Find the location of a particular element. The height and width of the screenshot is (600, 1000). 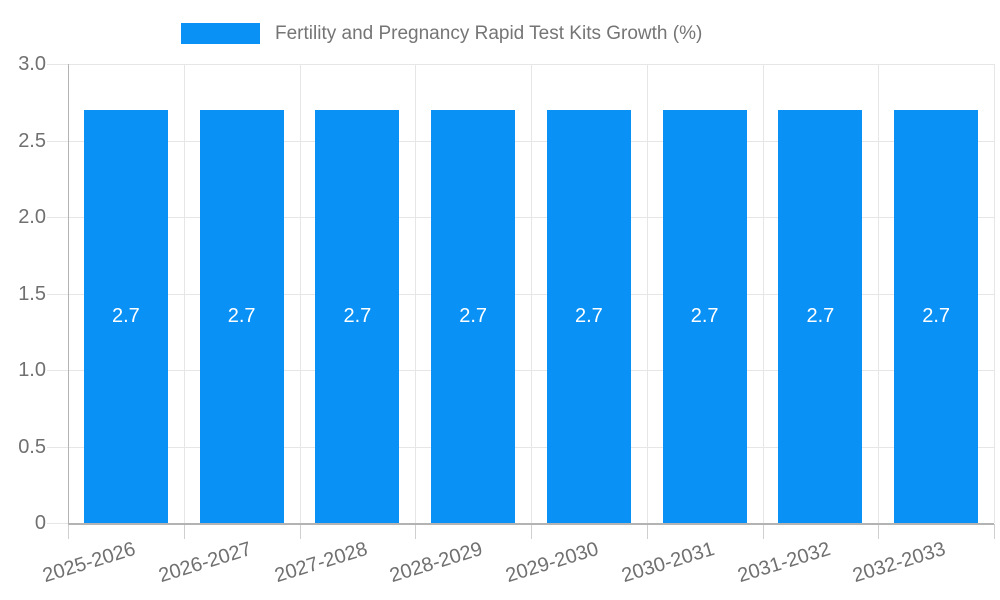

x-tick-label: 2028-2029 is located at coordinates (436, 563).